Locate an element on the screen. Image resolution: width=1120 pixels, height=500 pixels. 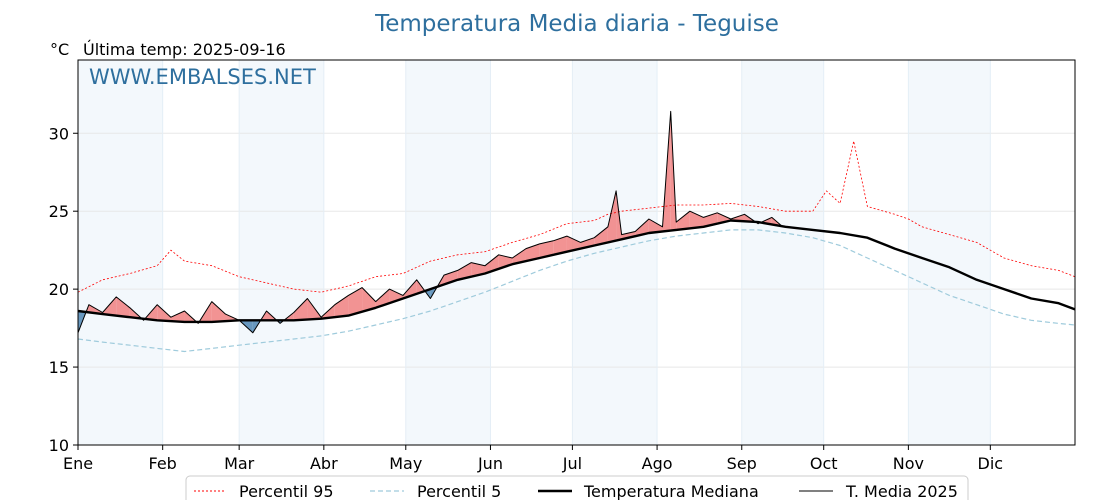
legend-label-p5: Percentil 5 is located at coordinates (459, 491).